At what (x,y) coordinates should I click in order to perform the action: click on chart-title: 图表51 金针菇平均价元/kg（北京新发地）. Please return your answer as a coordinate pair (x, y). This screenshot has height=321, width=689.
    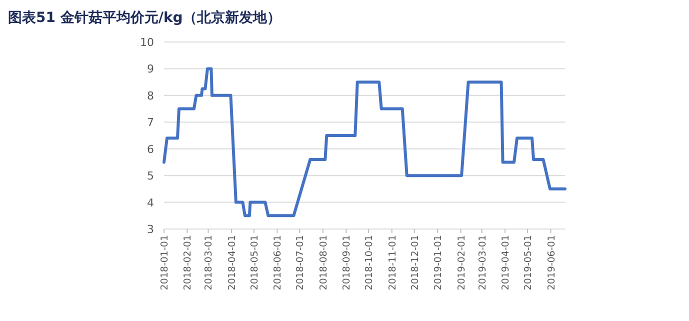
    Looking at the image, I should click on (144, 17).